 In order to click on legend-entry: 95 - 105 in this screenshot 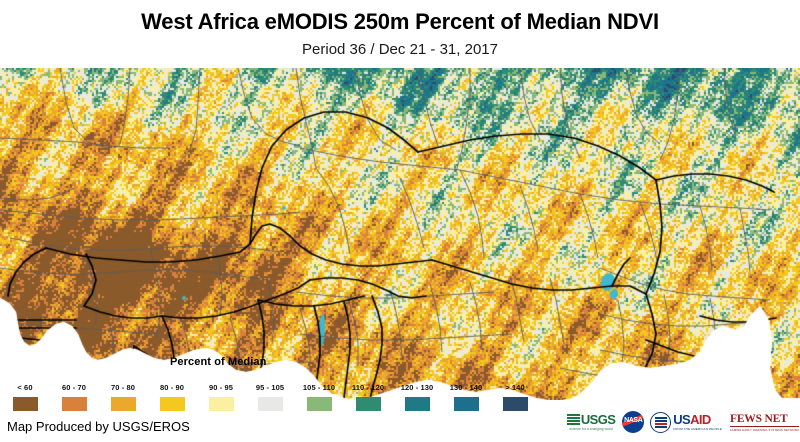, I will do `click(270, 397)`.